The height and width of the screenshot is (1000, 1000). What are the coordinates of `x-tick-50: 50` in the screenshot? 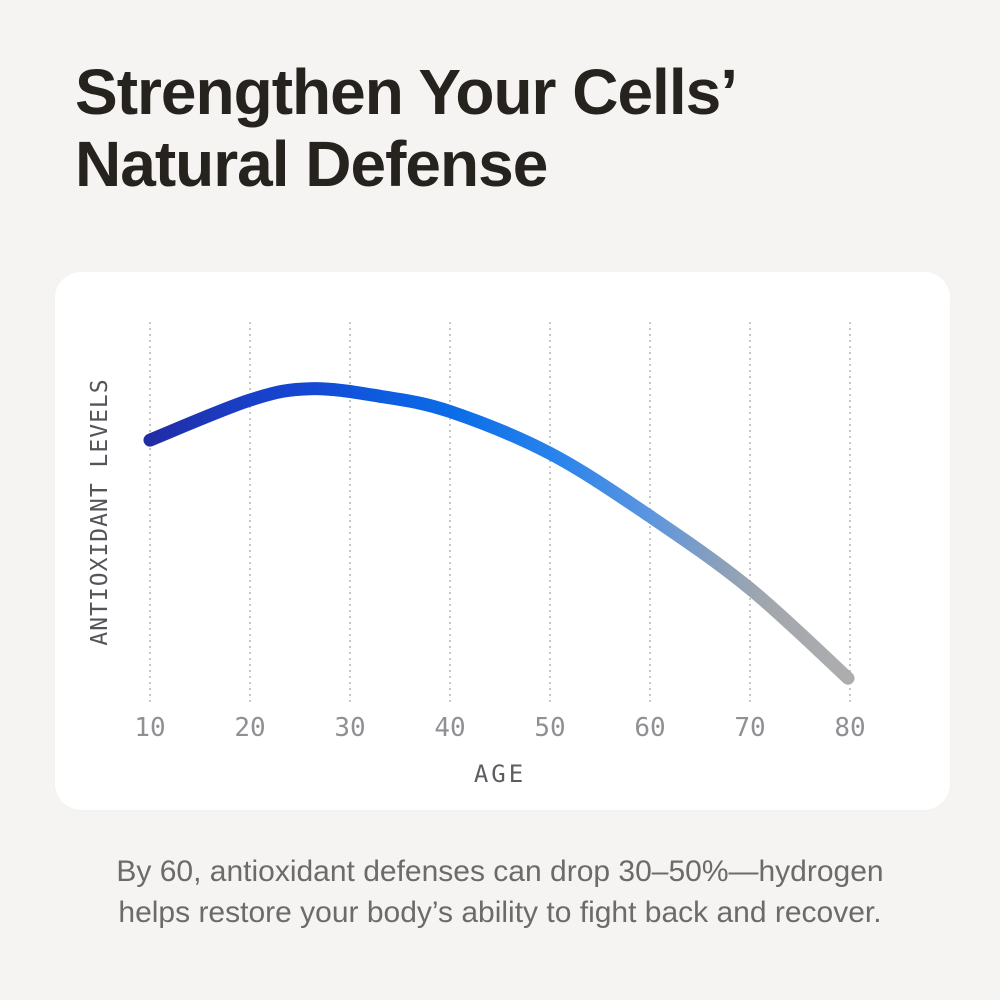 It's located at (549, 728).